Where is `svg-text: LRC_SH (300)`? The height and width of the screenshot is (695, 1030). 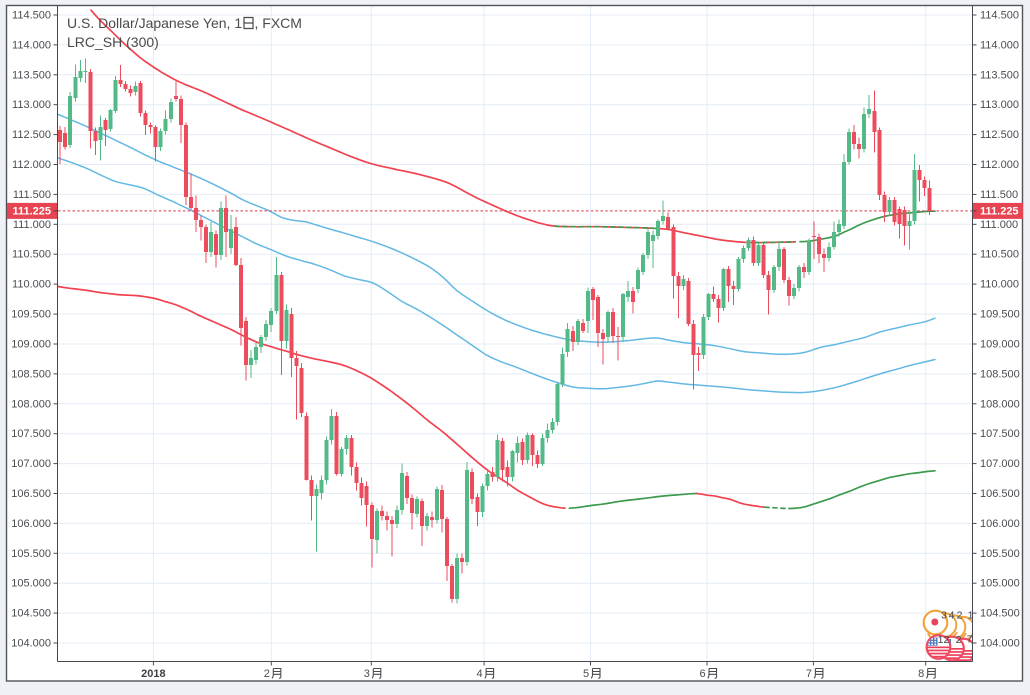
svg-text: LRC_SH (300) is located at coordinates (113, 42).